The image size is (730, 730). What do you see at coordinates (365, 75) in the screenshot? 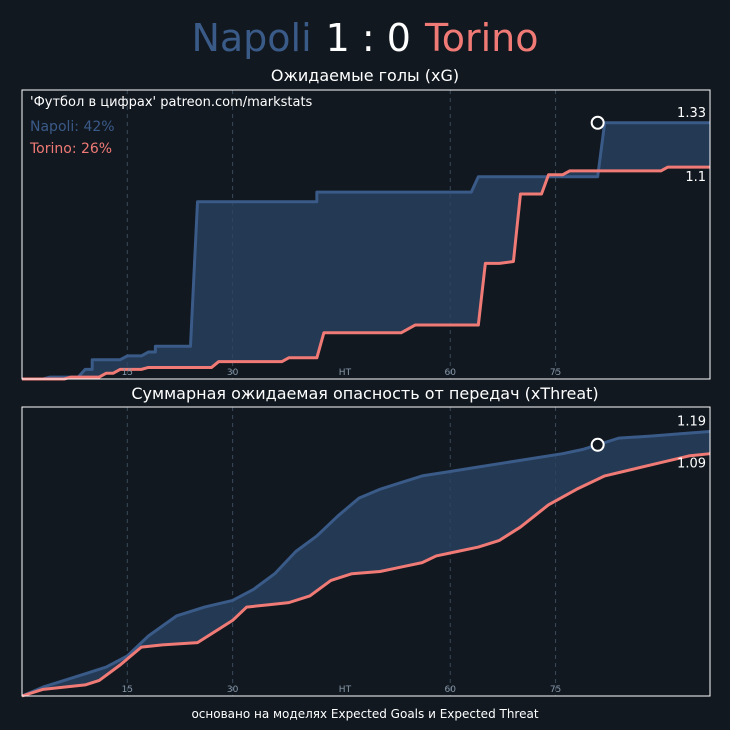
I see `xg-chart-title: Ожидаемые голы (xG)` at bounding box center [365, 75].